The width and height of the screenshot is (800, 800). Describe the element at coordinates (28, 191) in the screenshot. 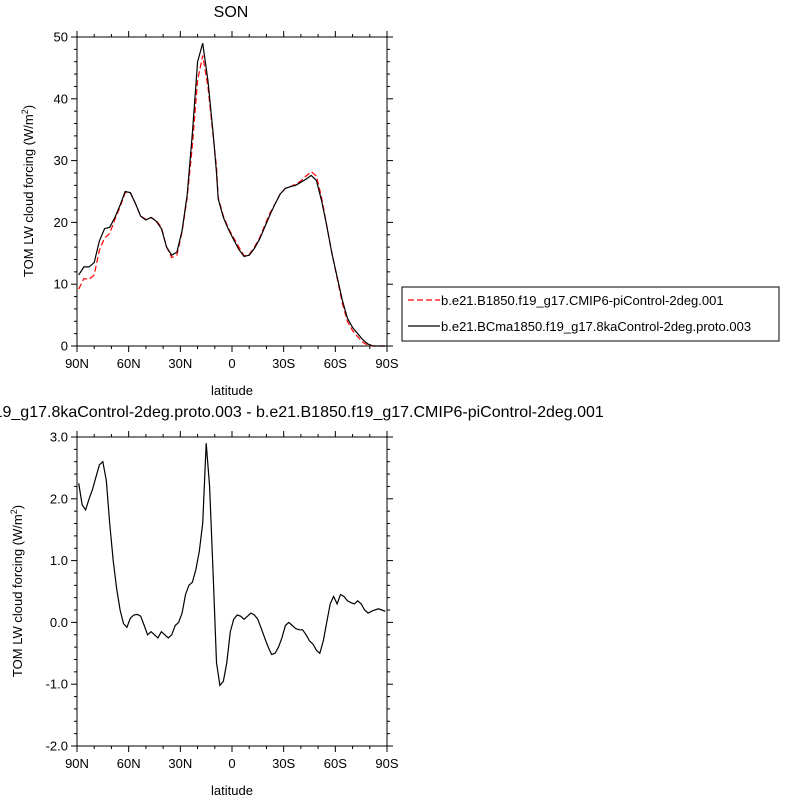

I see `top-y-axis-label: TOM LW cloud forcing (W/m2)` at that location.